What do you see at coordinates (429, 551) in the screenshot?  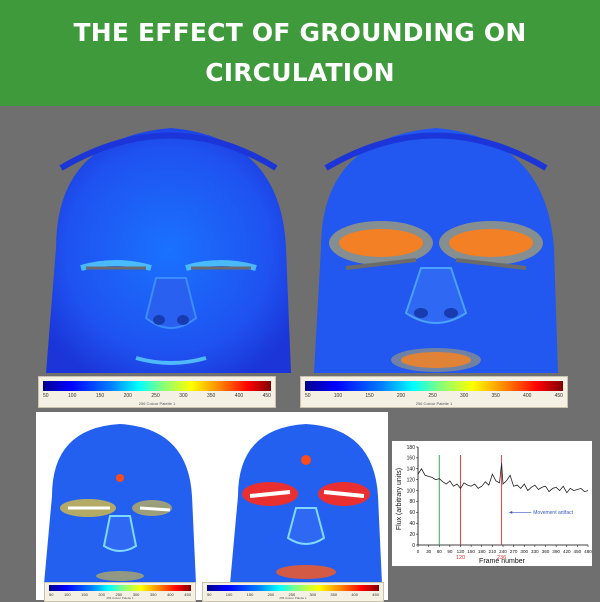 I see `x-tick-label: 30` at bounding box center [429, 551].